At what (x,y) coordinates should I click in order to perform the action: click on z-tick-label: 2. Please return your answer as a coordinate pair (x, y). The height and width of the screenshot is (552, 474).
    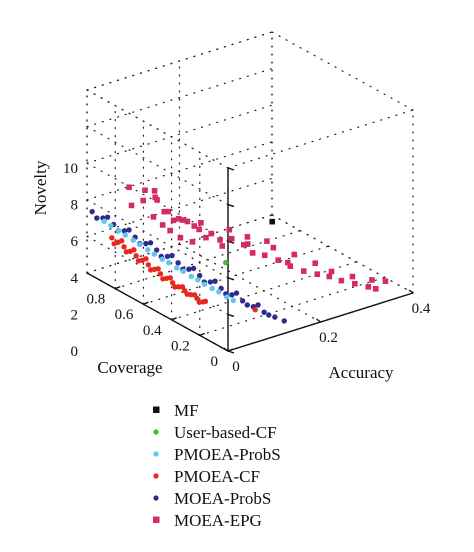
    Looking at the image, I should click on (75, 315).